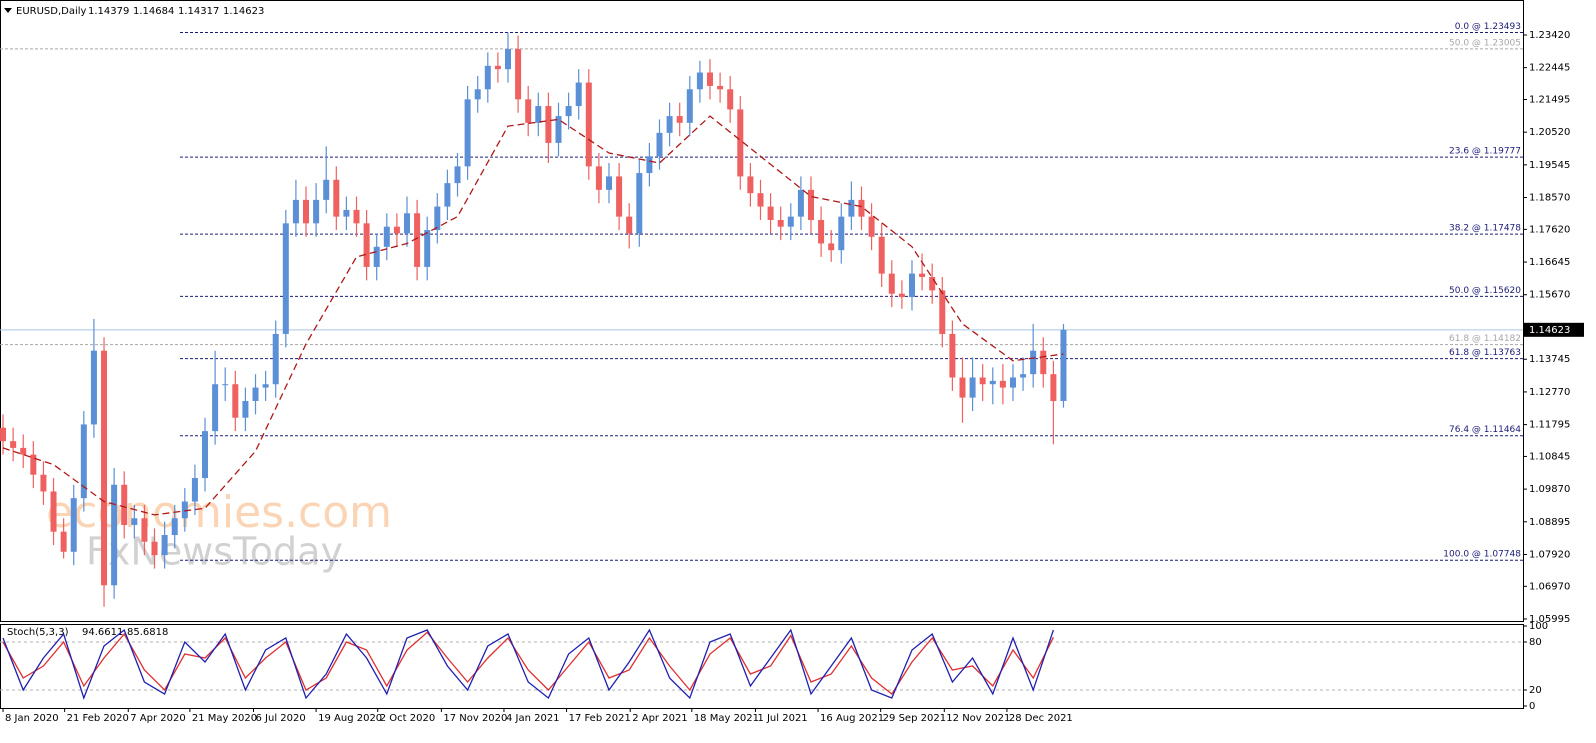  What do you see at coordinates (726, 718) in the screenshot?
I see `x-tick-label: 18 May 2021` at bounding box center [726, 718].